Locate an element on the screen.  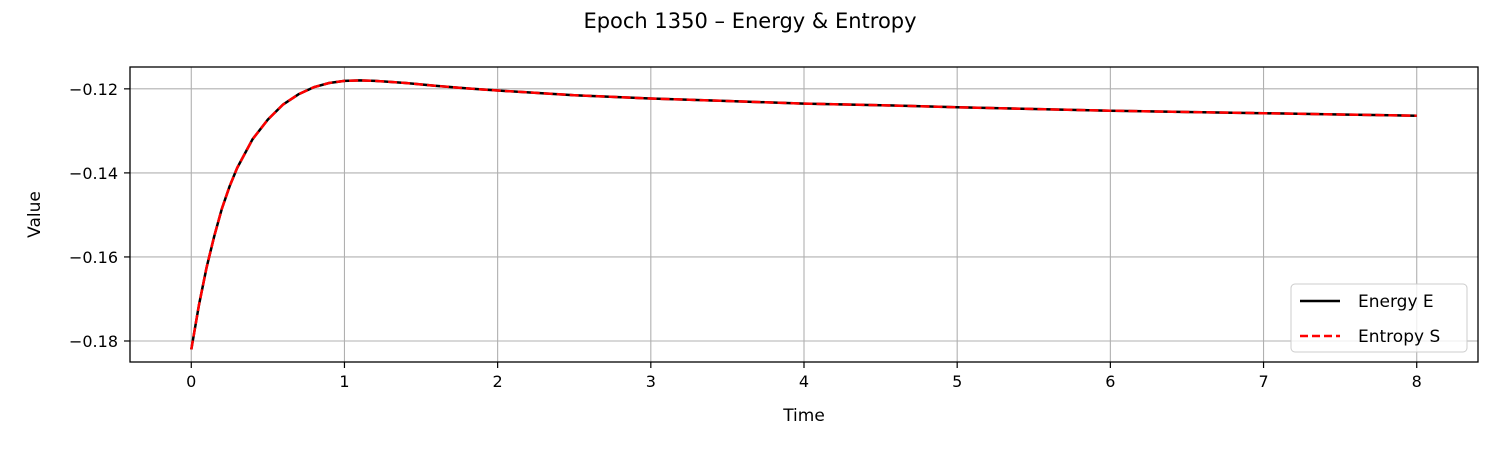
x-tick-label: 6 is located at coordinates (1110, 381).